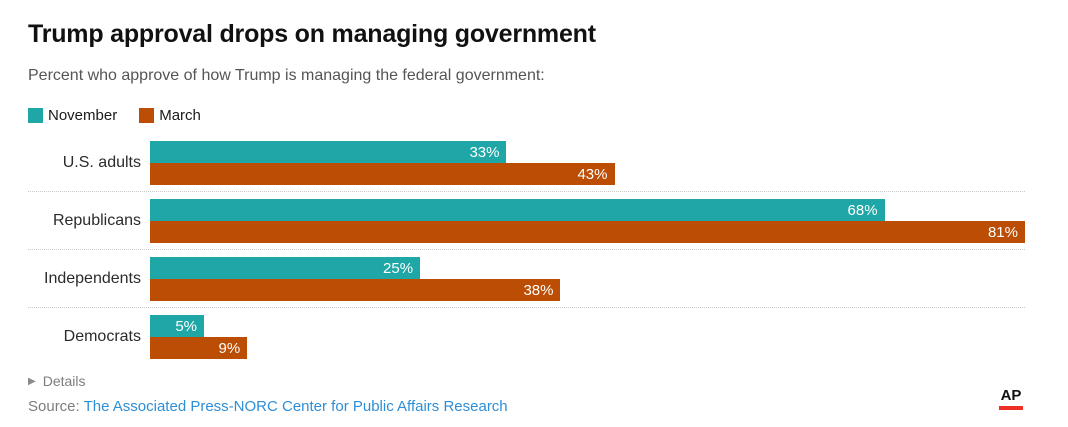  I want to click on legend-swatch-march, so click(147, 115).